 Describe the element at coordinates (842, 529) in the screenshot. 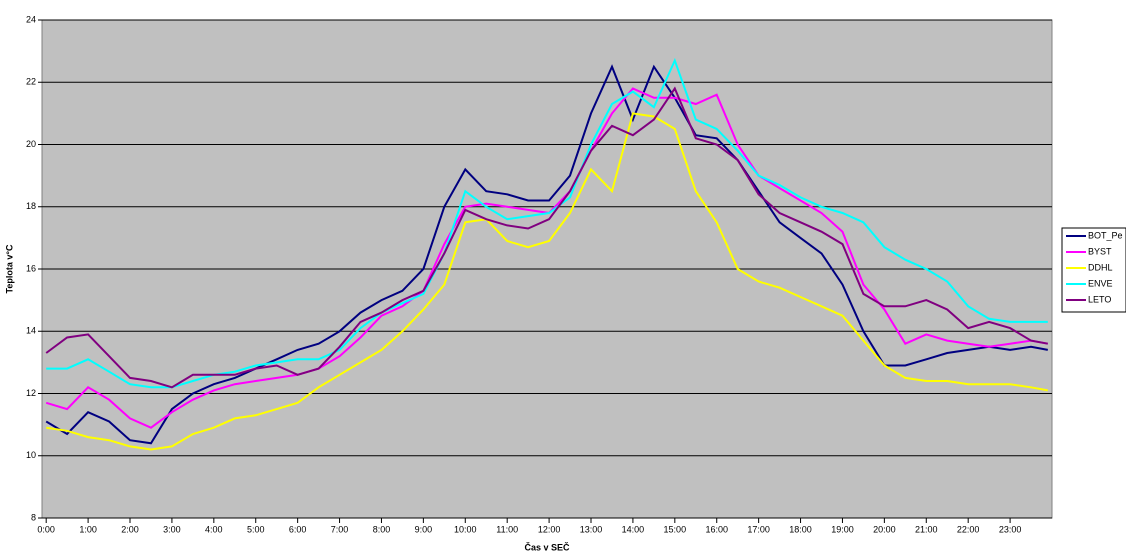

I see `x-tick-label: 19:00` at that location.